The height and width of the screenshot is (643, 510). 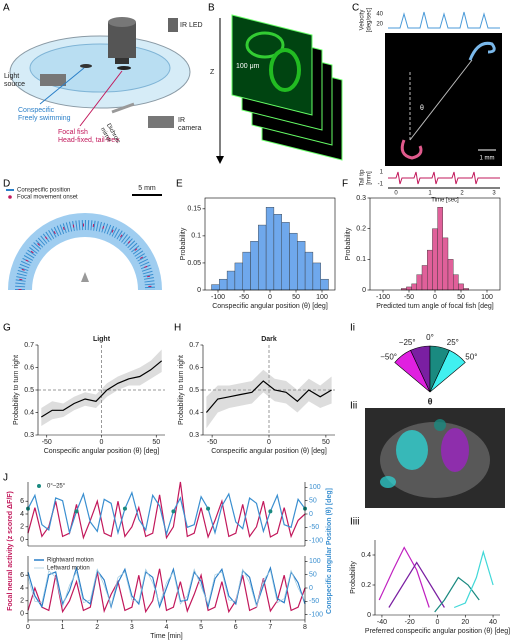 What do you see at coordinates (444, 178) in the screenshot?
I see `tail-trace` at bounding box center [444, 178].